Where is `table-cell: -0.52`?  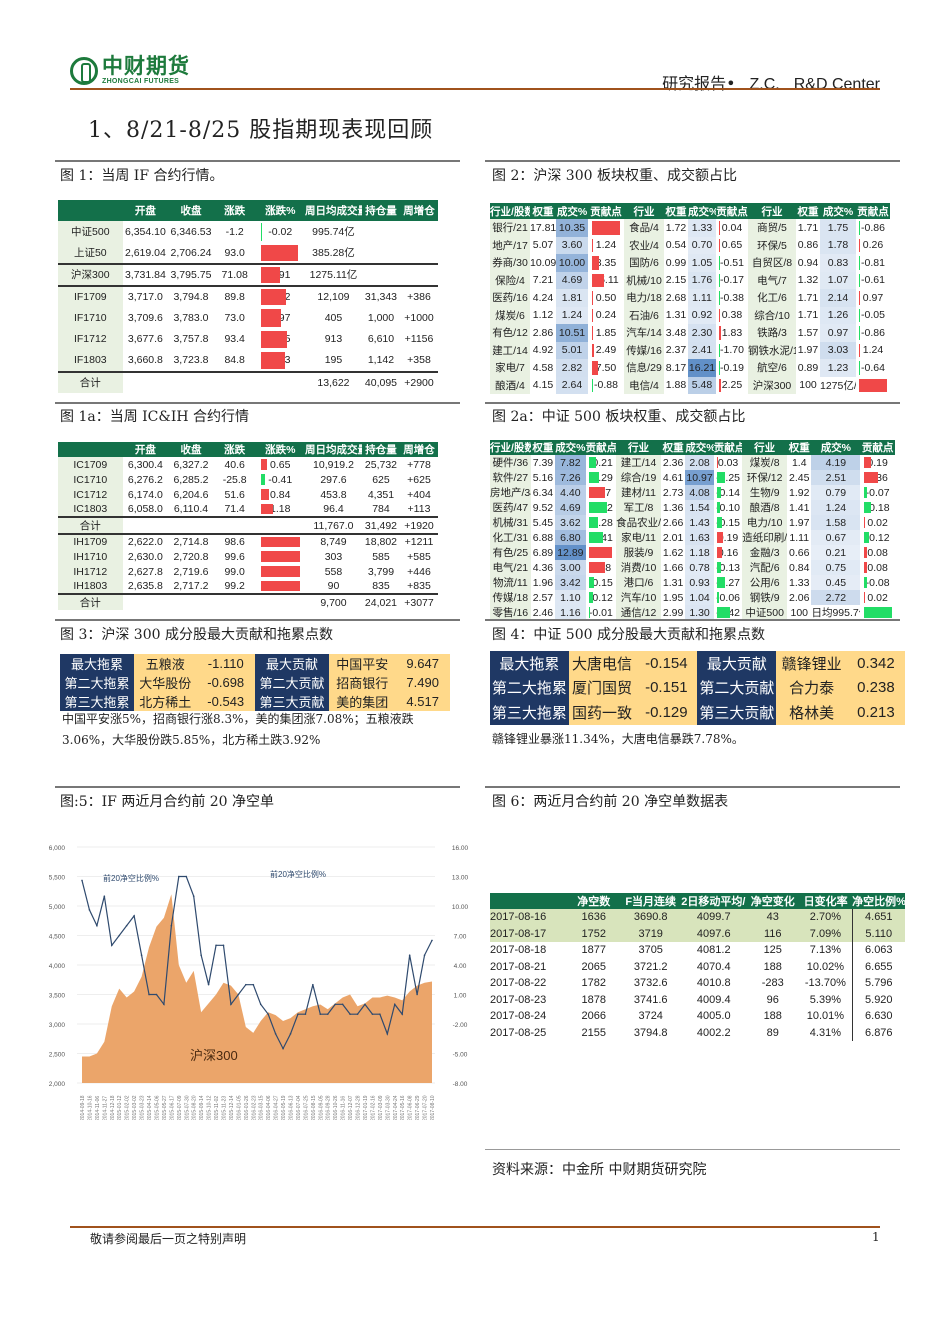 table-cell: -0.52 is located at coordinates (601, 507).